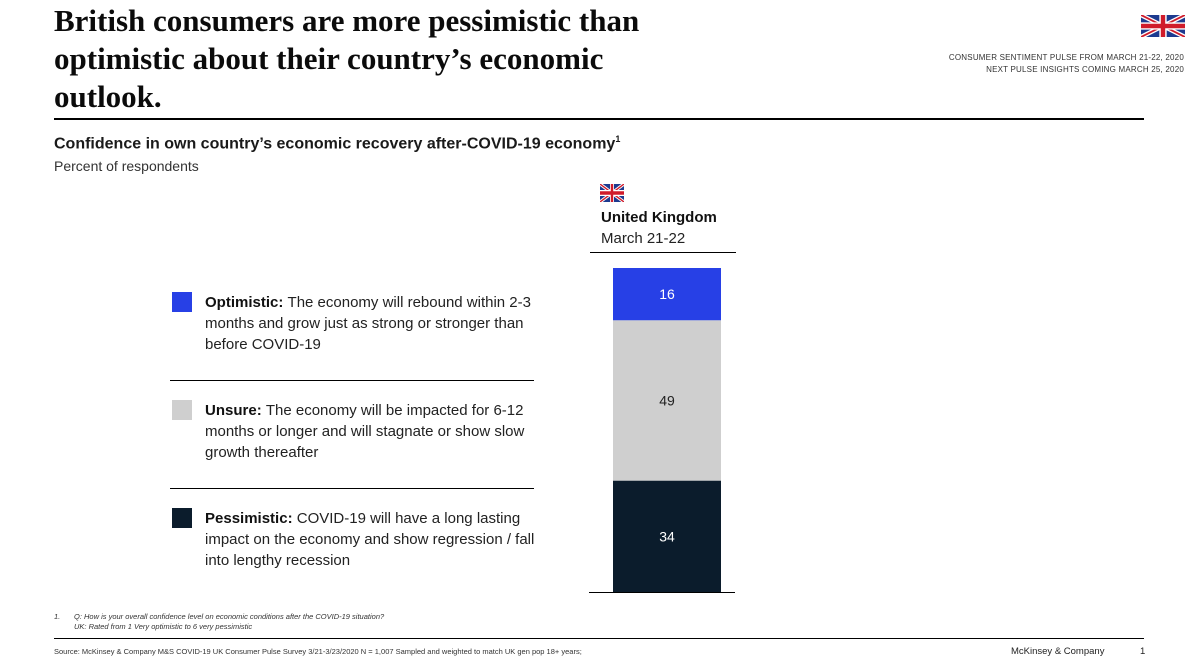 This screenshot has height=671, width=1200. I want to click on footnote-number: 1., so click(57, 616).